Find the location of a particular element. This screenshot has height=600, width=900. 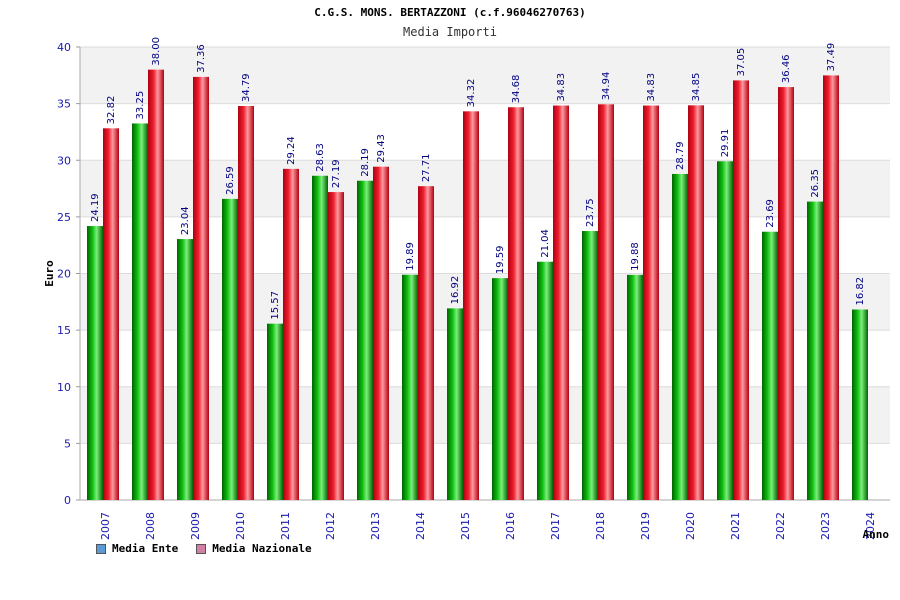

chart-subtitle: Media Importi is located at coordinates (450, 32).